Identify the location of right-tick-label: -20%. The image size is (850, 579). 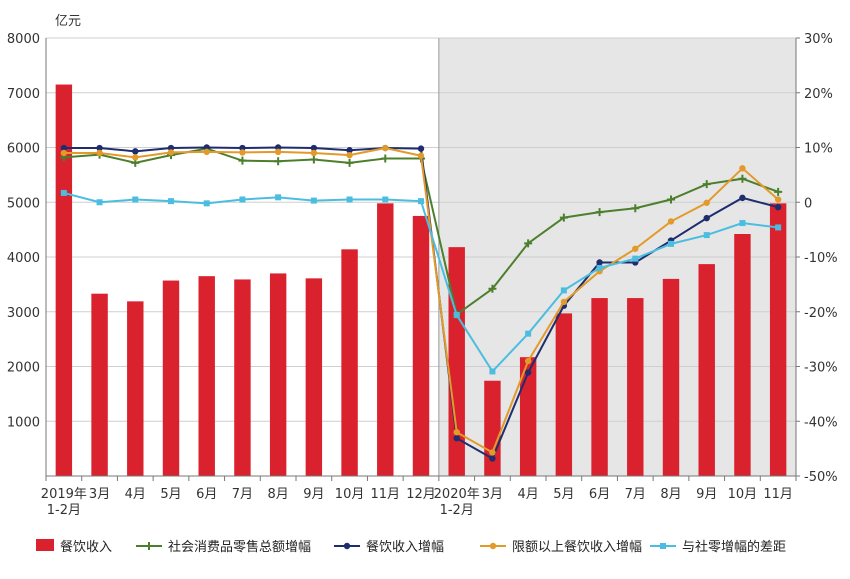
(821, 313).